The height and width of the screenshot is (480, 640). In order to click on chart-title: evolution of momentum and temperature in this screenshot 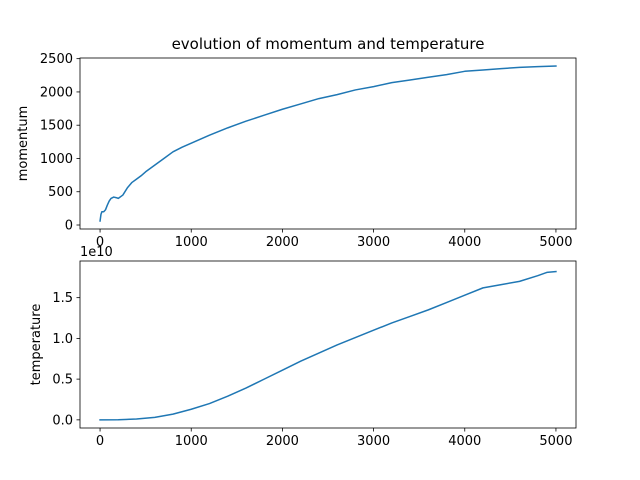, I will do `click(328, 44)`.